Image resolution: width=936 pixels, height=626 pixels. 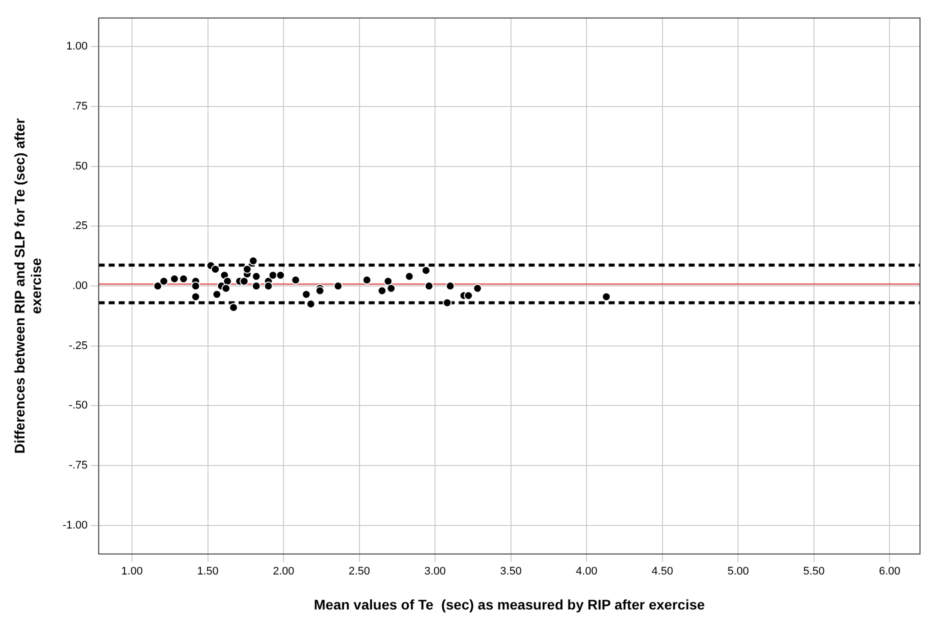 I want to click on y-tick-label: -.75, so click(x=78, y=465).